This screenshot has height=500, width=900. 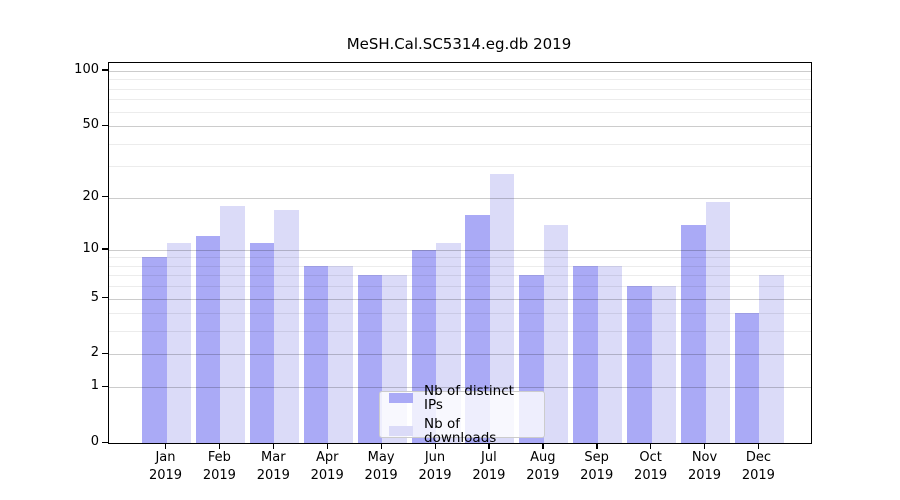 I want to click on bar-downloads-jan, so click(x=178, y=342).